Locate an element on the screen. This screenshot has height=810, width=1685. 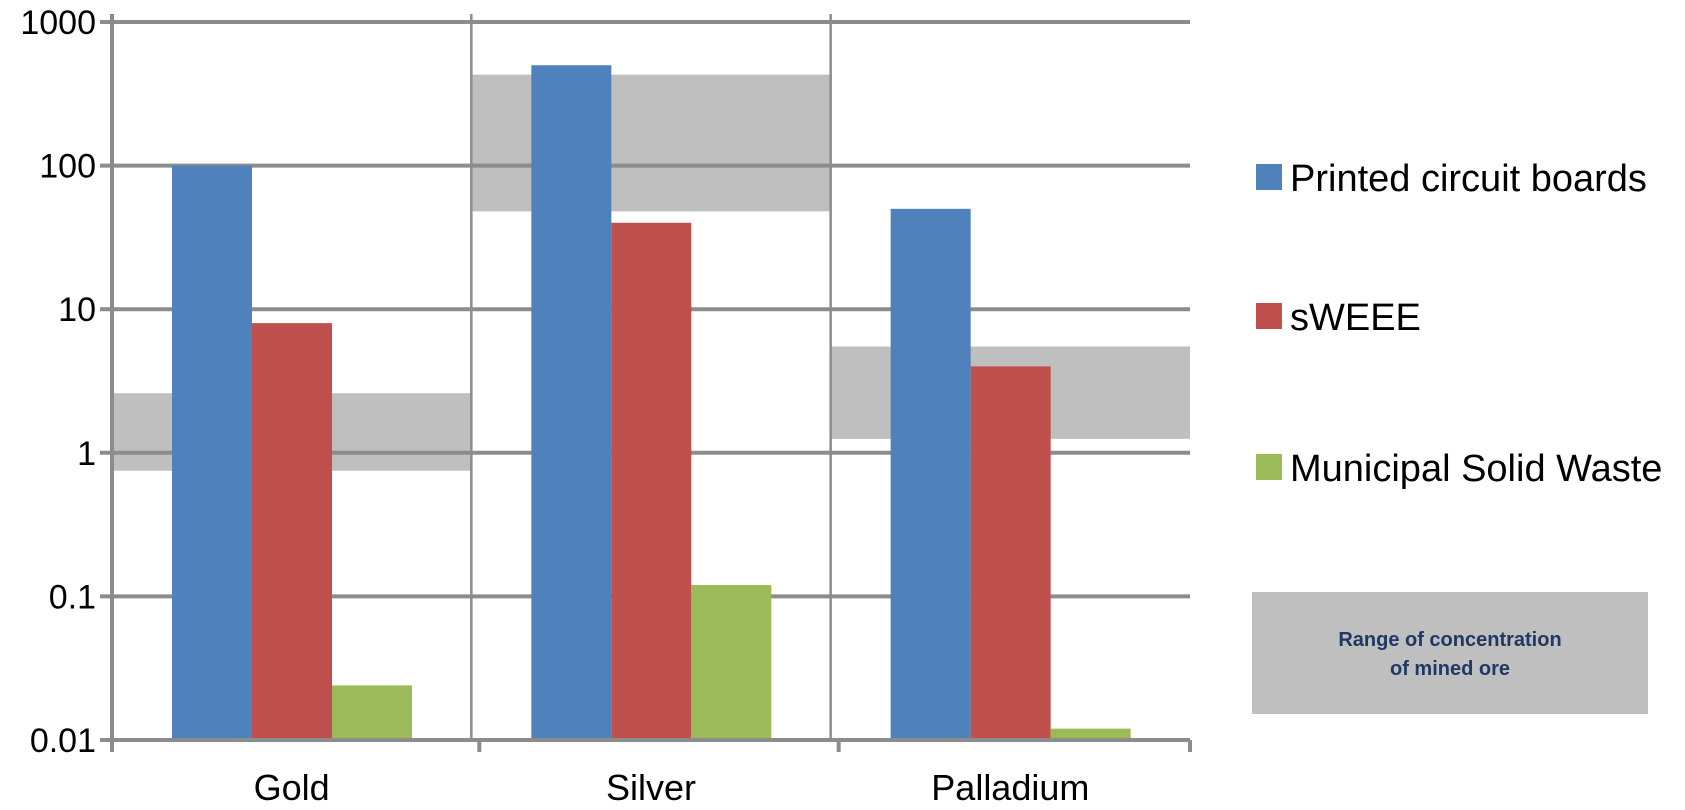
x-tick-label-gold: Gold is located at coordinates (292, 787).